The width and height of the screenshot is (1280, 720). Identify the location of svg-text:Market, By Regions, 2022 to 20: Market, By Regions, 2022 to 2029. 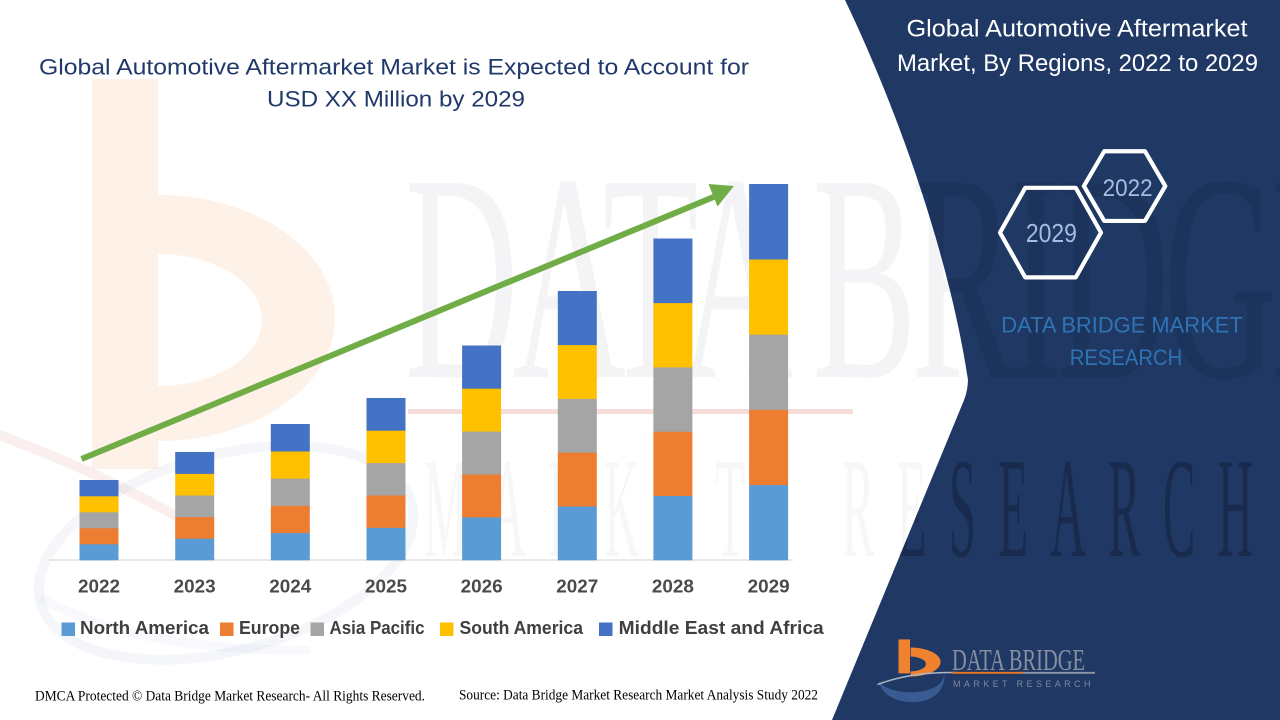
(1077, 63).